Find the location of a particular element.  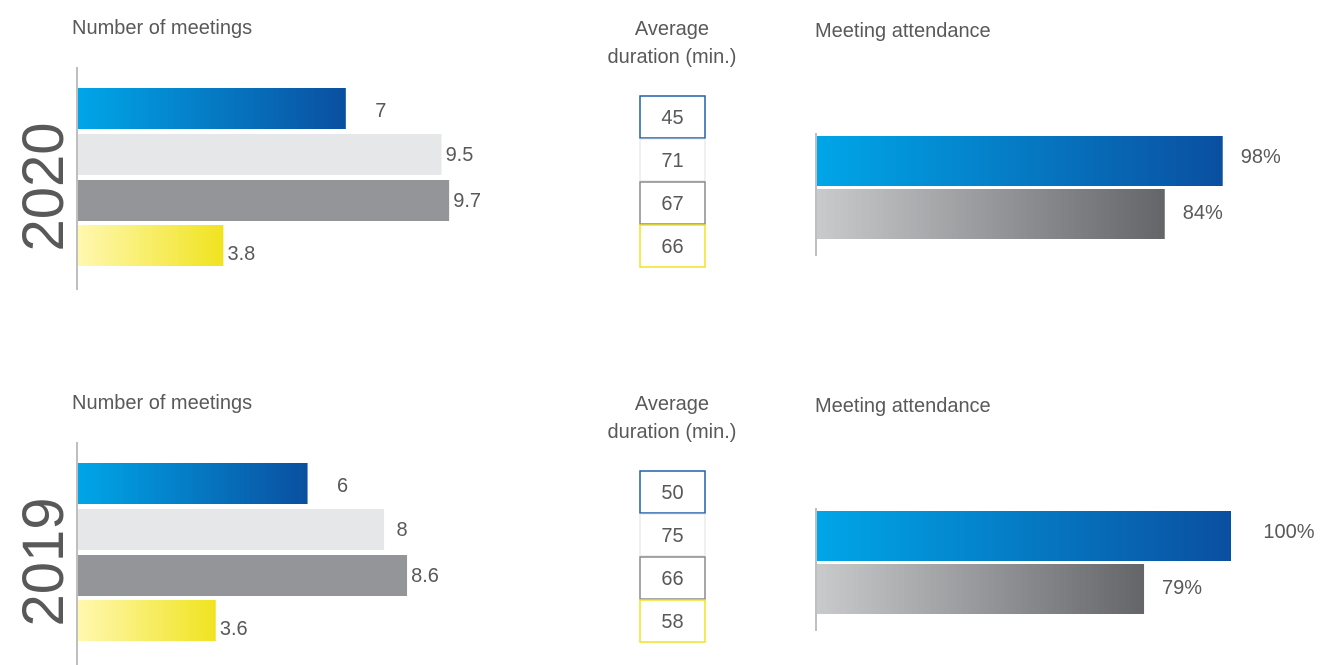

meetings-value-2020-4: 3.8 is located at coordinates (241, 254).